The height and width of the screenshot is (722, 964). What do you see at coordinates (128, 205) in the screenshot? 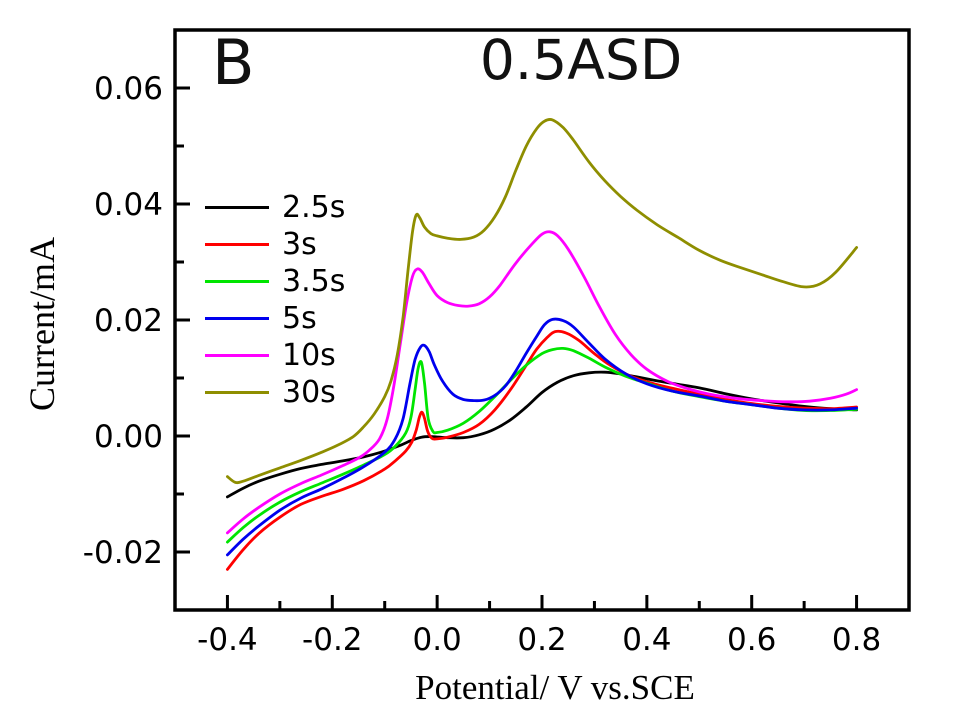
I see `y-tick-label: 0.04` at bounding box center [128, 205].